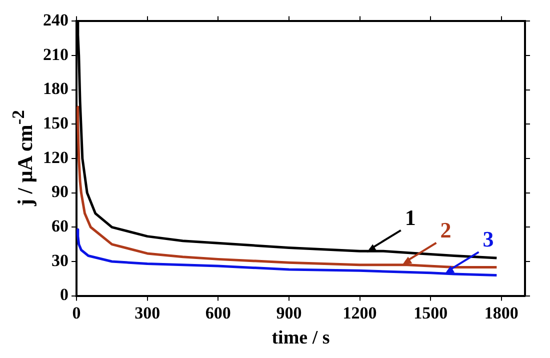  What do you see at coordinates (147, 312) in the screenshot?
I see `x-tick-label: 300` at bounding box center [147, 312].